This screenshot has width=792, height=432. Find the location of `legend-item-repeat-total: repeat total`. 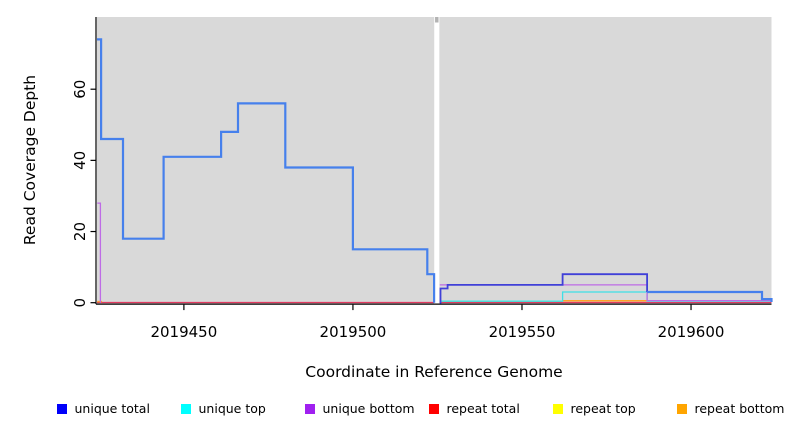

legend-item-repeat-total: repeat total is located at coordinates (474, 409).